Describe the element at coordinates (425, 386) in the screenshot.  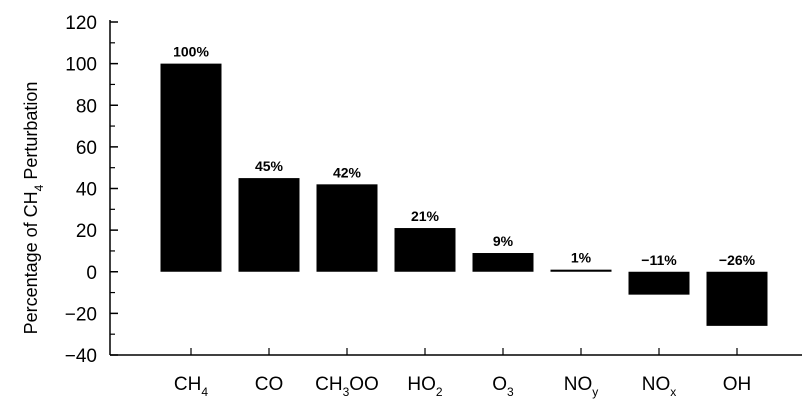
I see `category-label: HO2` at that location.